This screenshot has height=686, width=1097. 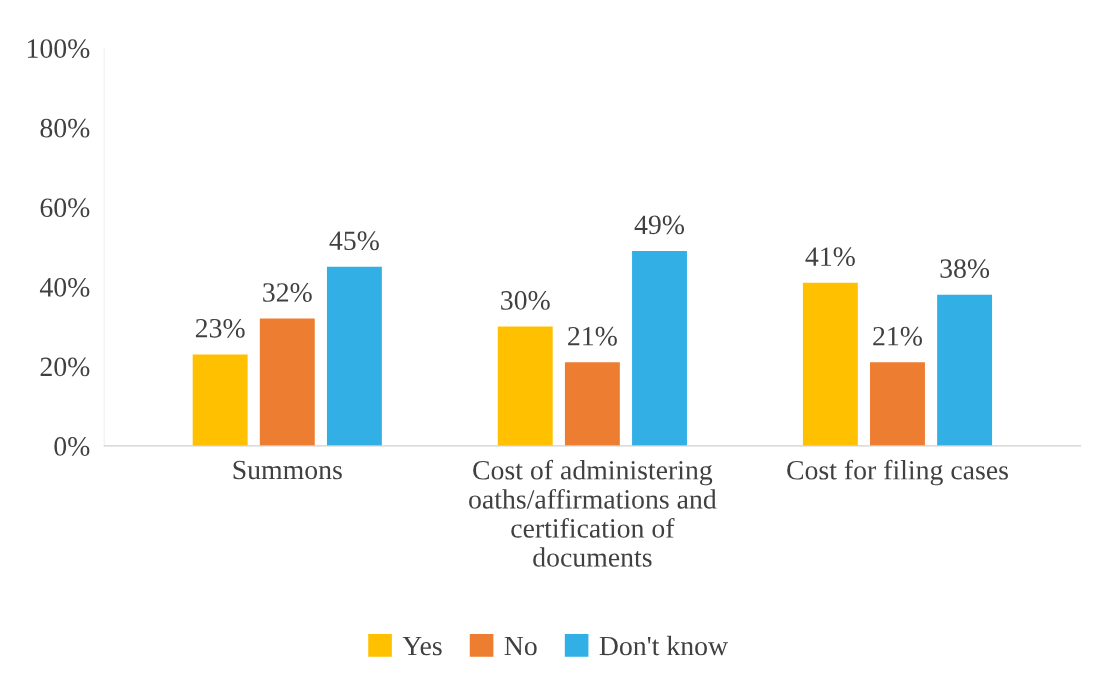 I want to click on y-tick-label: 20%, so click(x=65, y=367).